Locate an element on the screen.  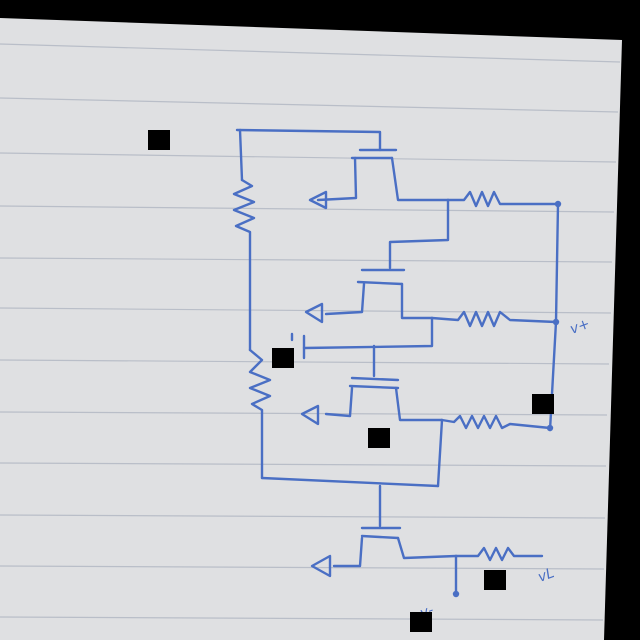
label-v-plus: v+ is located at coordinates (580, 327).